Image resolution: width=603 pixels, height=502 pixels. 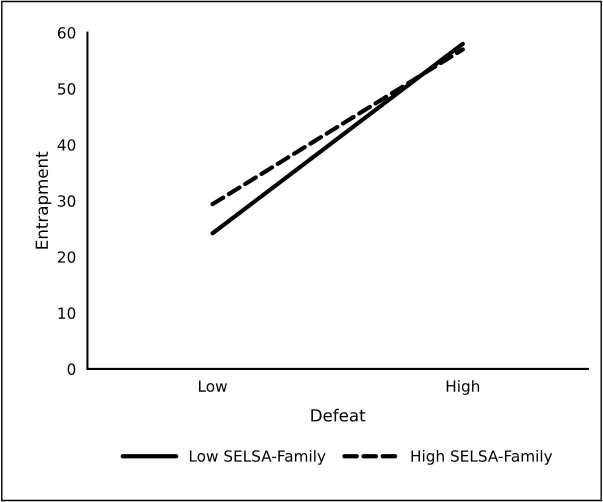 I want to click on legend-label: High SELSA-Family, so click(x=482, y=457).